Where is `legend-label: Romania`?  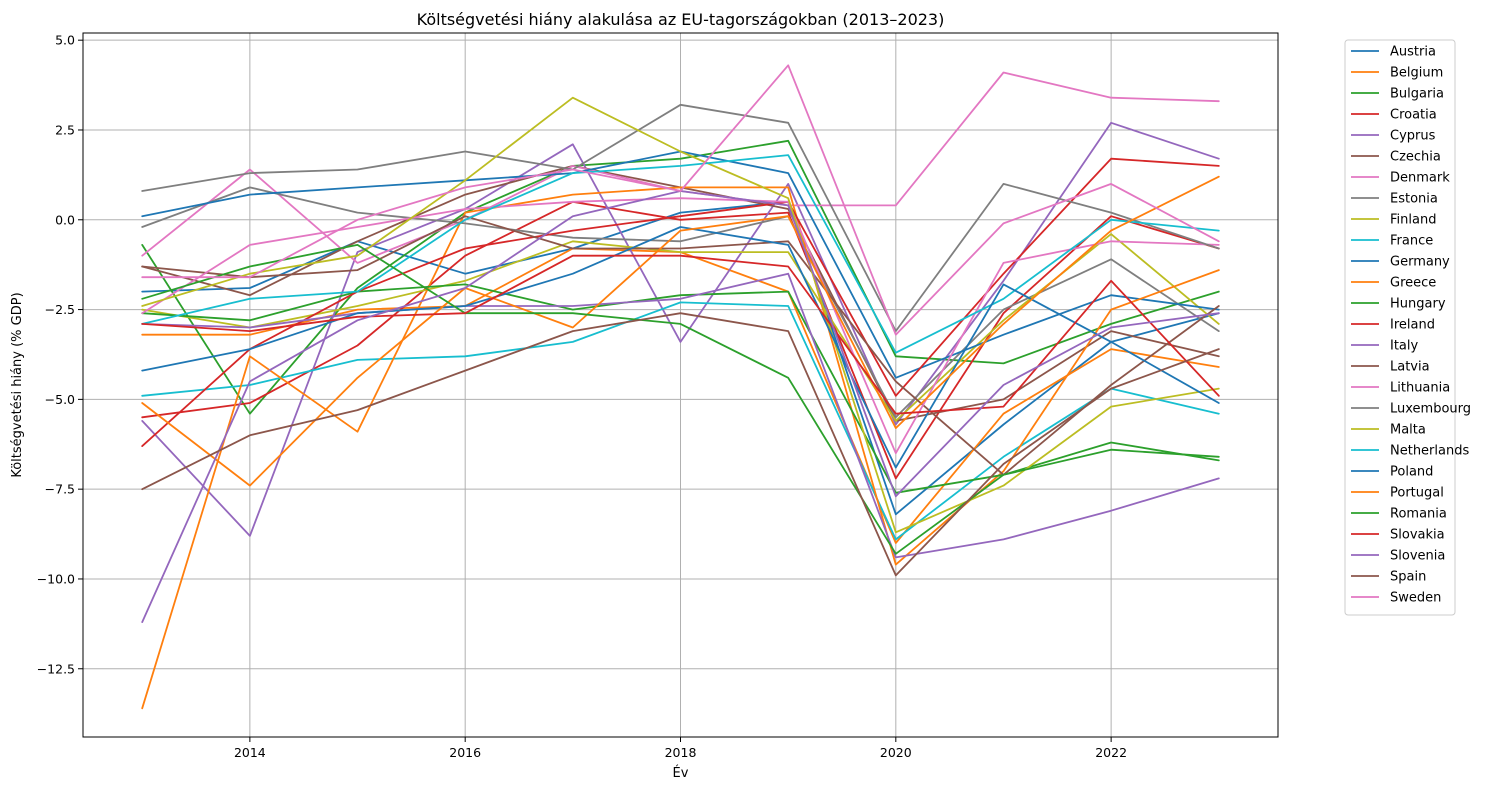
legend-label: Romania is located at coordinates (1418, 514).